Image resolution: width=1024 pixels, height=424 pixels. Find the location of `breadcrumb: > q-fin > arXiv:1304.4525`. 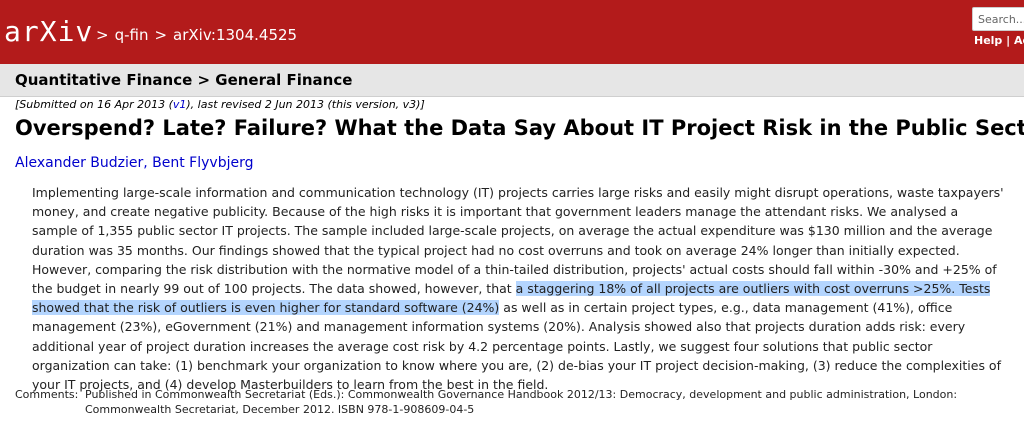

breadcrumb: > q-fin > arXiv:1304.4525 is located at coordinates (193, 35).